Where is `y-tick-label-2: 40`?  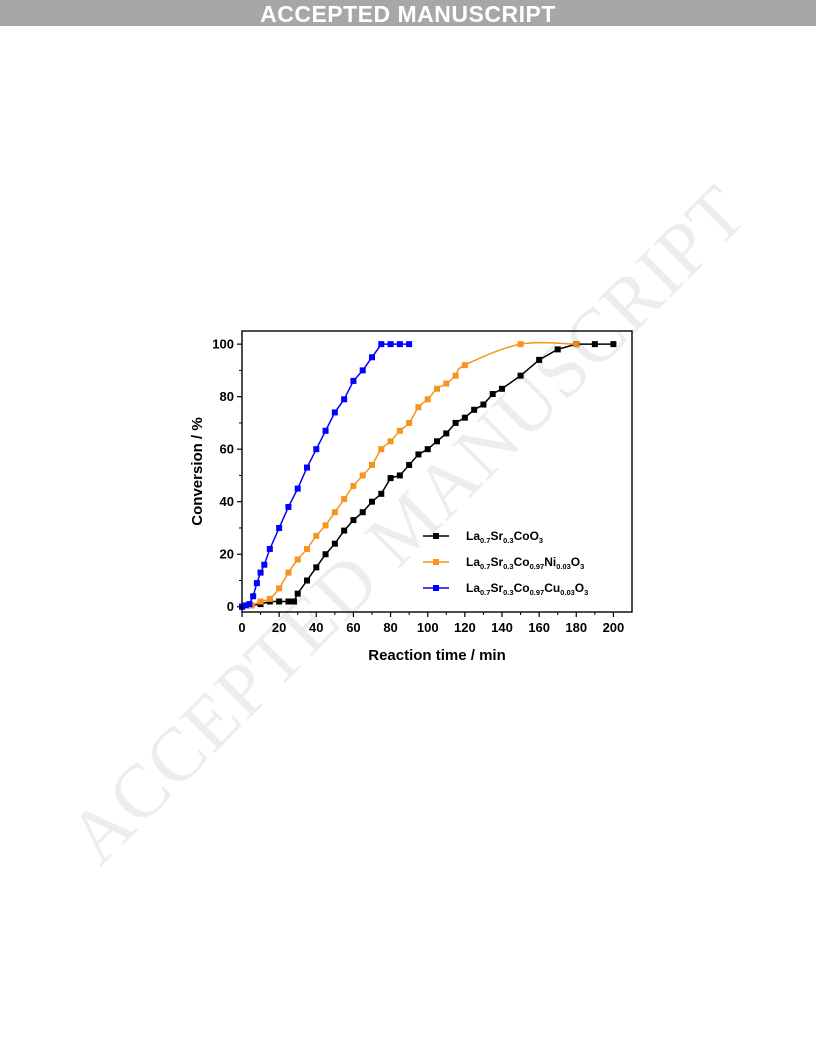 y-tick-label-2: 40 is located at coordinates (227, 501).